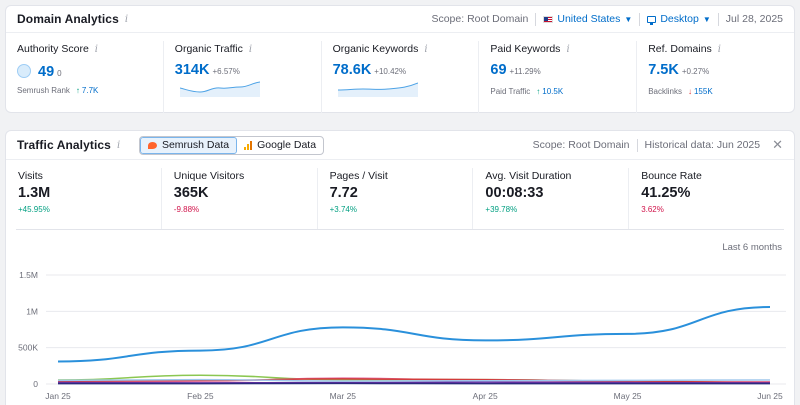 This screenshot has width=800, height=405. Describe the element at coordinates (343, 209) in the screenshot. I see `metric-change: +3.74%` at that location.